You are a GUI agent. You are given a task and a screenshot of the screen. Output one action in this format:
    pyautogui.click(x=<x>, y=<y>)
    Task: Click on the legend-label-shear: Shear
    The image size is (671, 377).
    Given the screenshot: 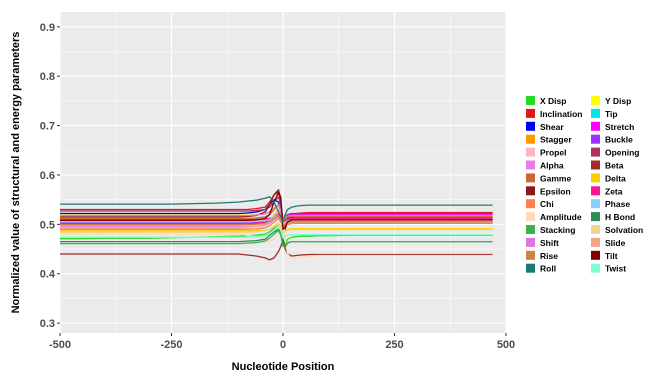 What is the action you would take?
    pyautogui.click(x=552, y=127)
    